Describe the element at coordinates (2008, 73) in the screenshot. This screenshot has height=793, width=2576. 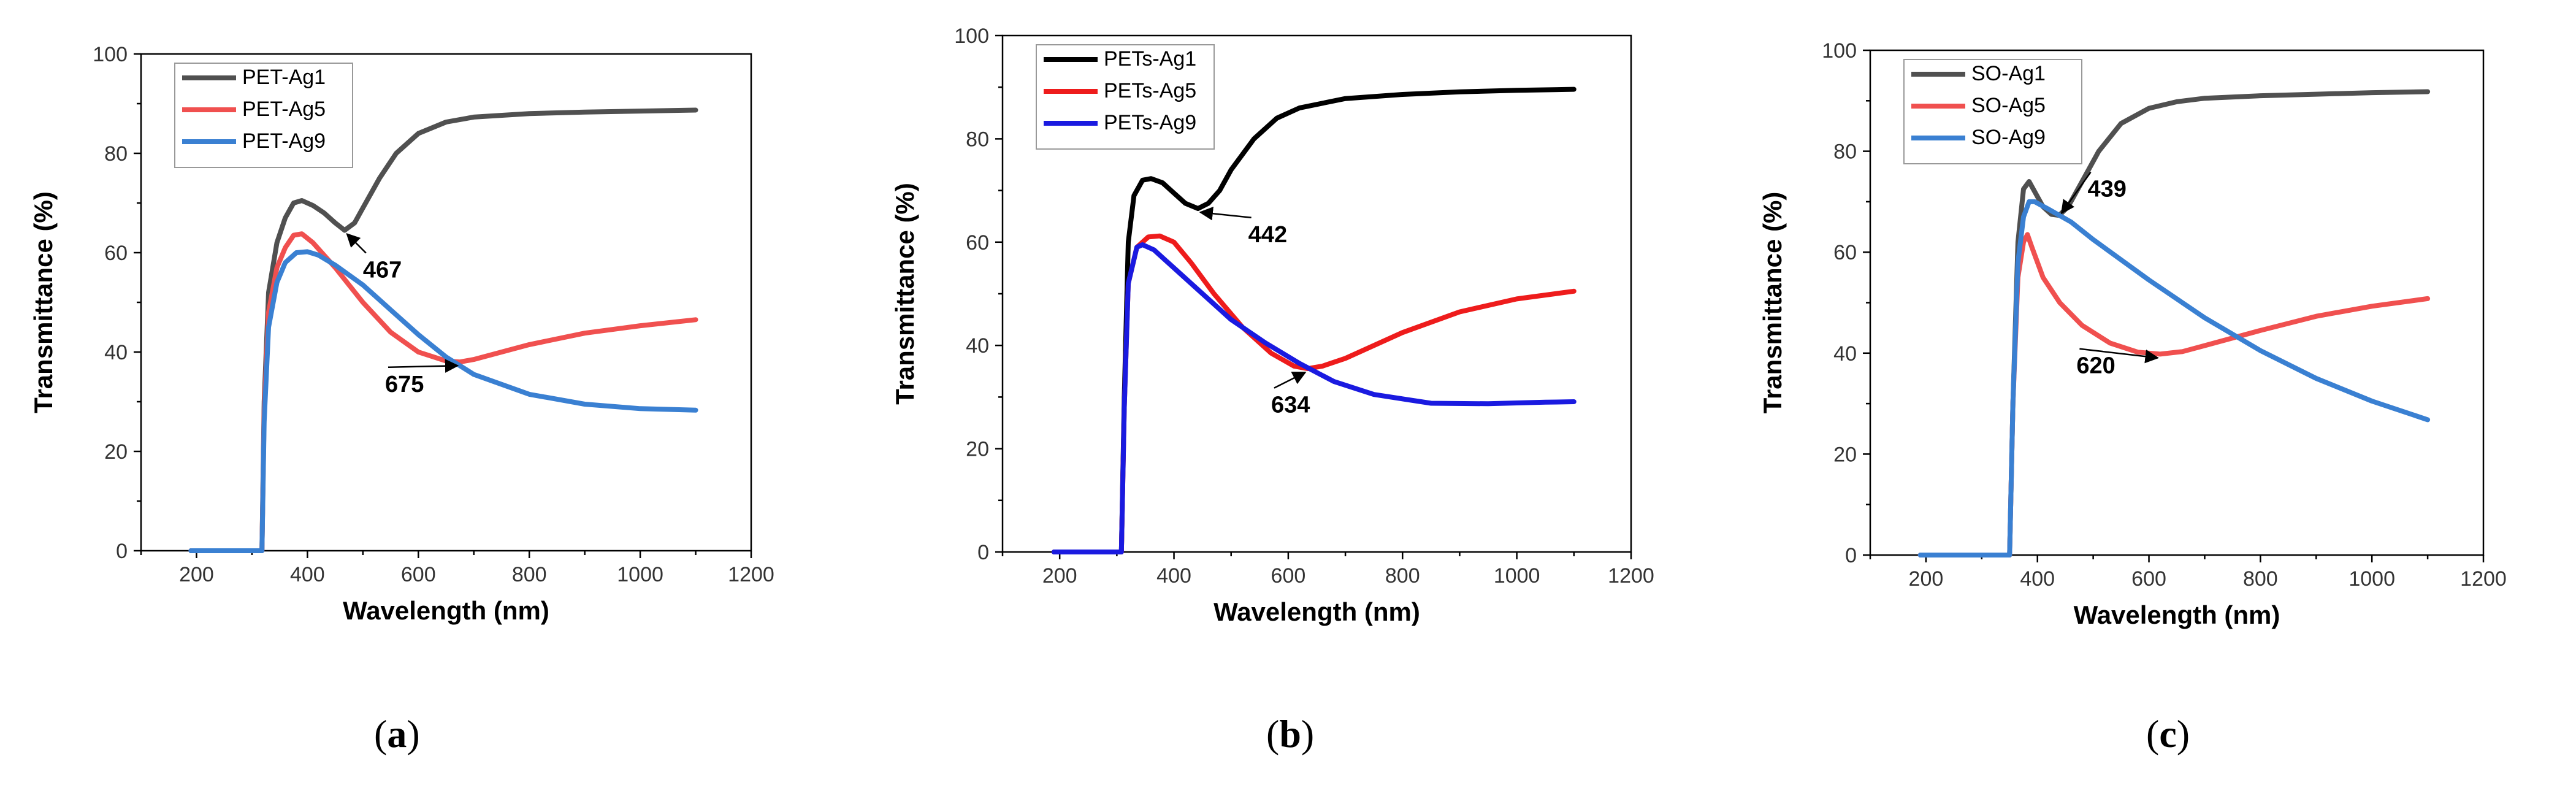
I see `legend-label: SO-Ag1` at that location.